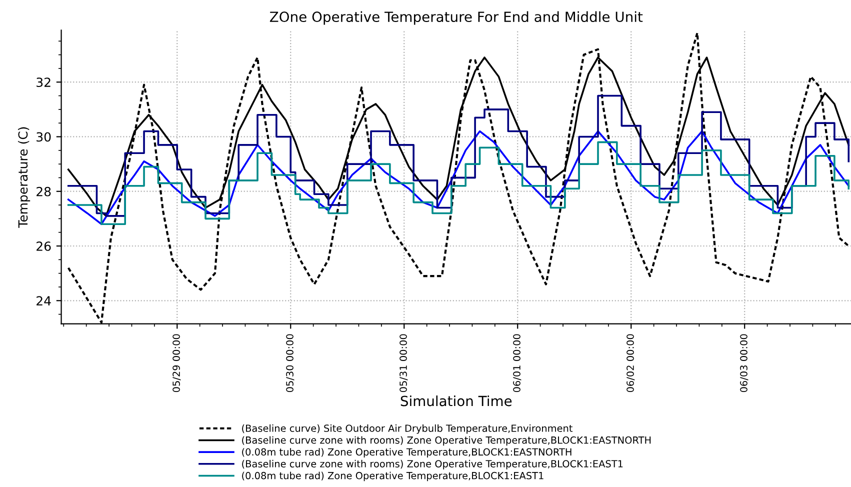 The height and width of the screenshot is (487, 851). Describe the element at coordinates (407, 429) in the screenshot. I see `legend-label: (Baseline curve) Site Outdoor Air Drybulb Temperature,Environment` at that location.